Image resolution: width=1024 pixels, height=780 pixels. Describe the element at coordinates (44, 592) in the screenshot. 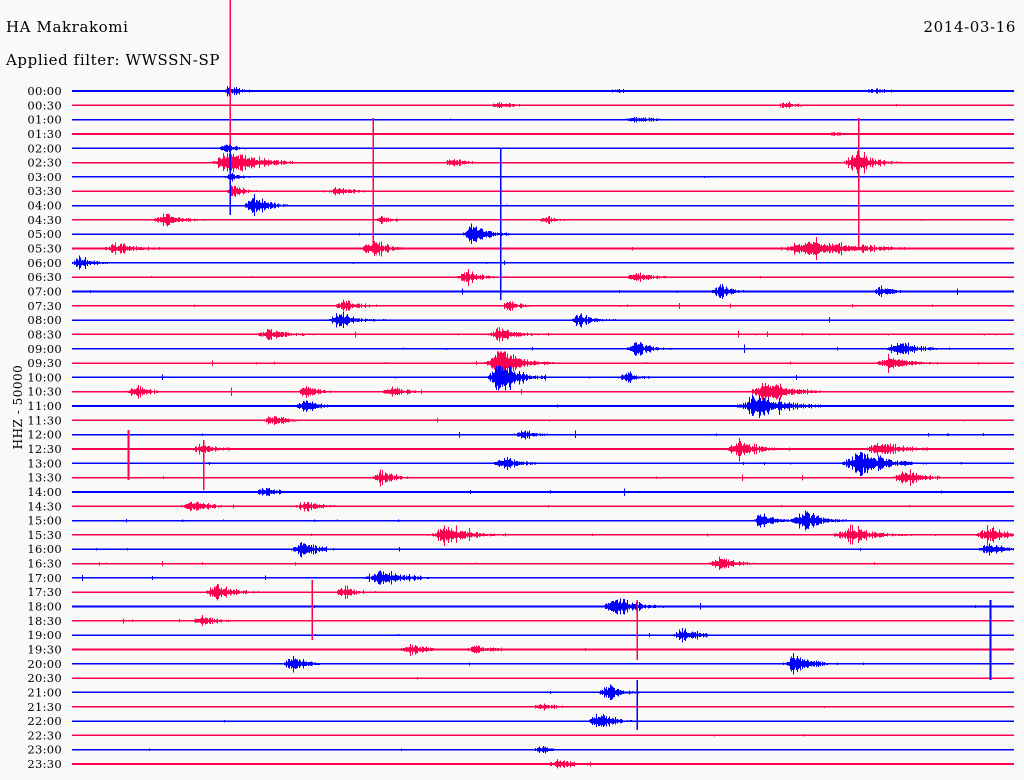

I see `time-tick-label: 17:30` at that location.